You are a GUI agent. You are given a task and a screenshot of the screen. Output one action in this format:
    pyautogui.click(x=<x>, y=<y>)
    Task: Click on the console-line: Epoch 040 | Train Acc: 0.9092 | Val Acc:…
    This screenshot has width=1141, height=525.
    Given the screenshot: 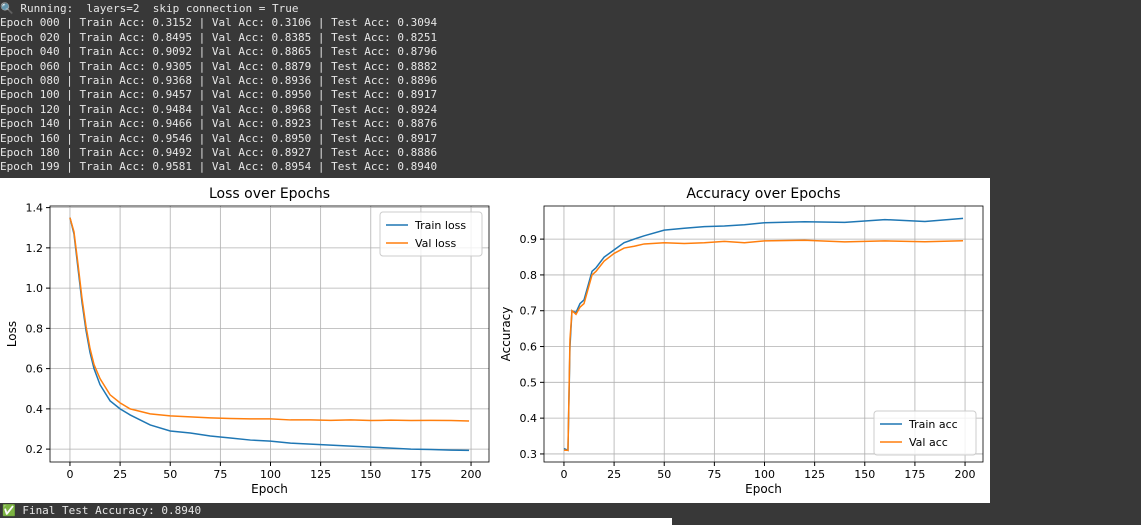 What is the action you would take?
    pyautogui.click(x=219, y=52)
    